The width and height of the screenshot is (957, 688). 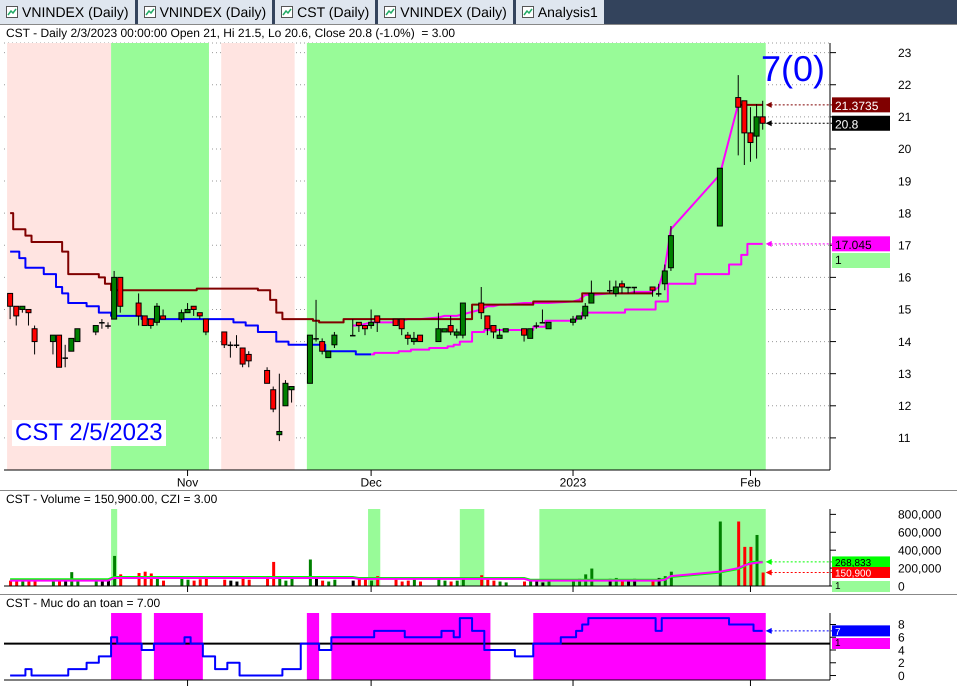 I want to click on y-tick-label: 19, so click(x=905, y=181).